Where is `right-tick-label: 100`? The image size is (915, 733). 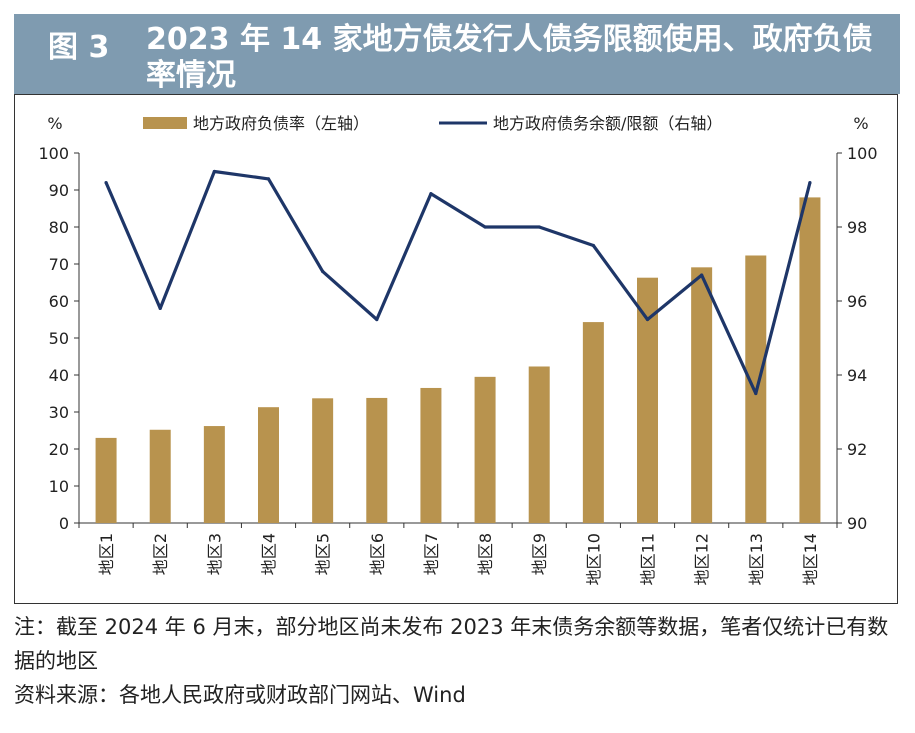
right-tick-label: 100 is located at coordinates (862, 153).